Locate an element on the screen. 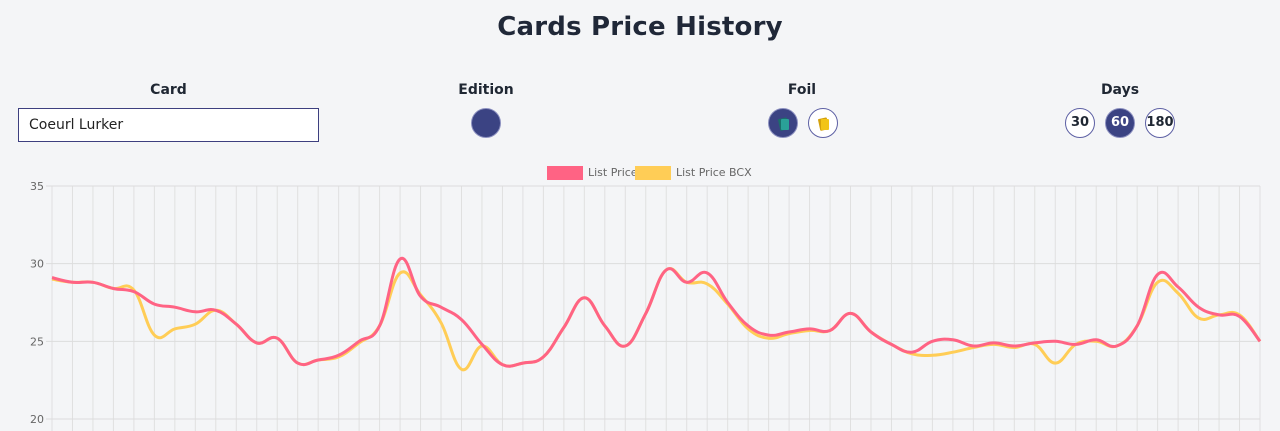 The height and width of the screenshot is (431, 1280). days-60-button: 60 is located at coordinates (1120, 123).